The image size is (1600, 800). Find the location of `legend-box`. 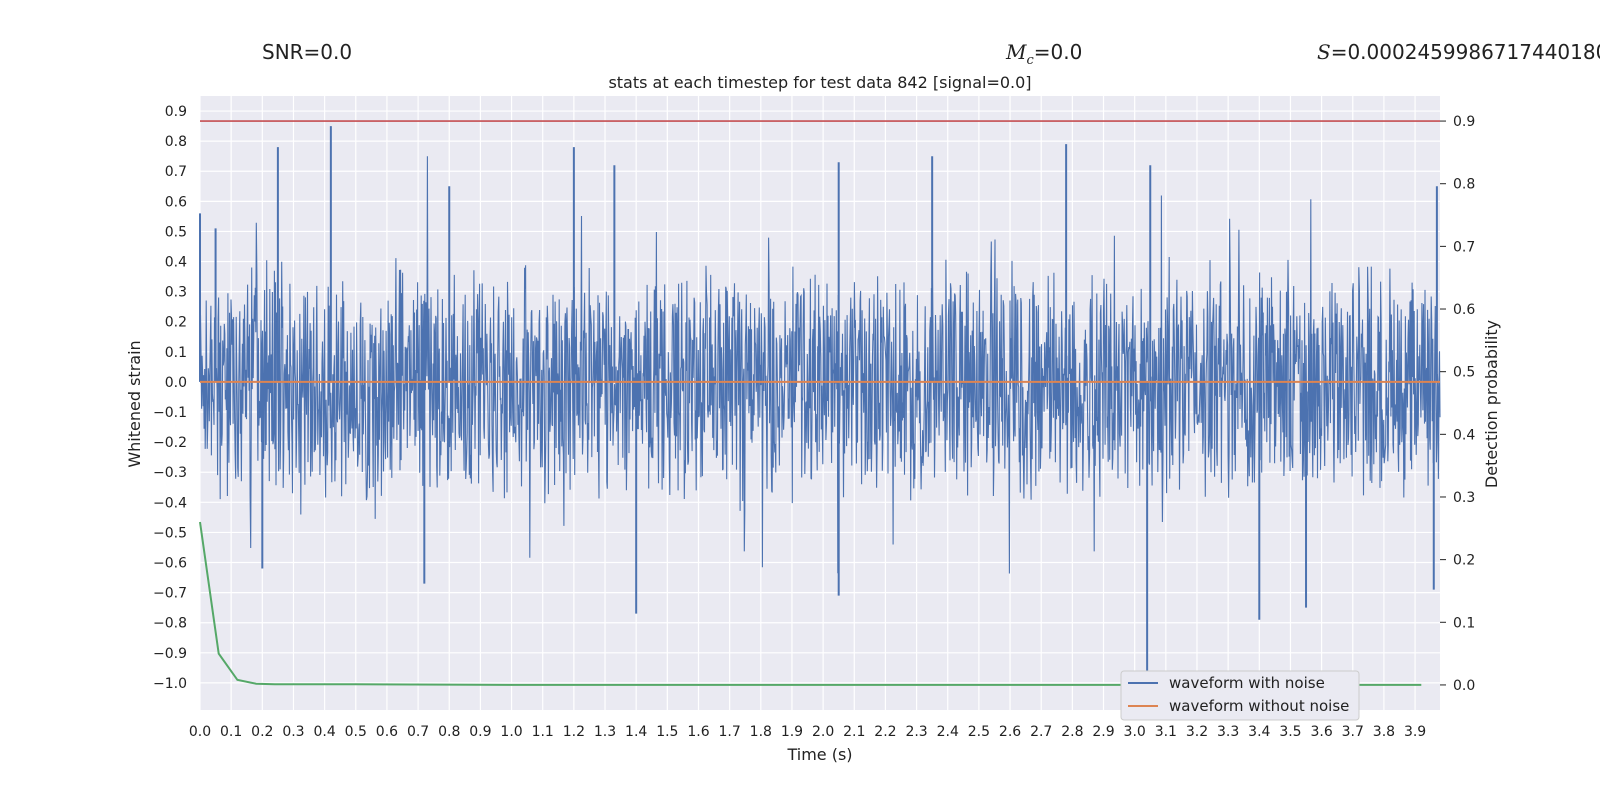

legend-box is located at coordinates (1240, 695).